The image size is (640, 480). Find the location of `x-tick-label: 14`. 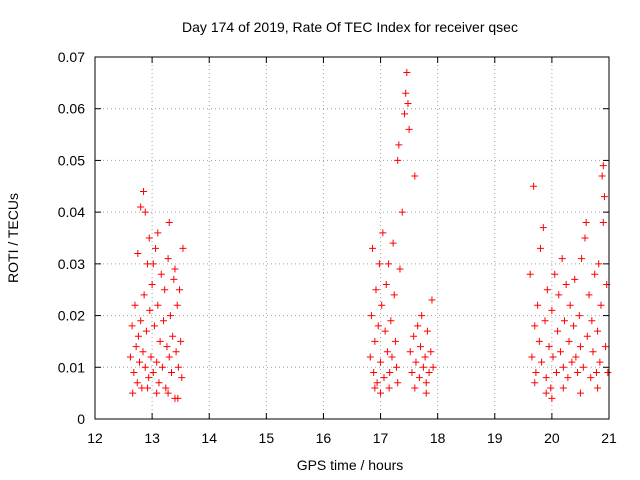

x-tick-label: 14 is located at coordinates (209, 438).